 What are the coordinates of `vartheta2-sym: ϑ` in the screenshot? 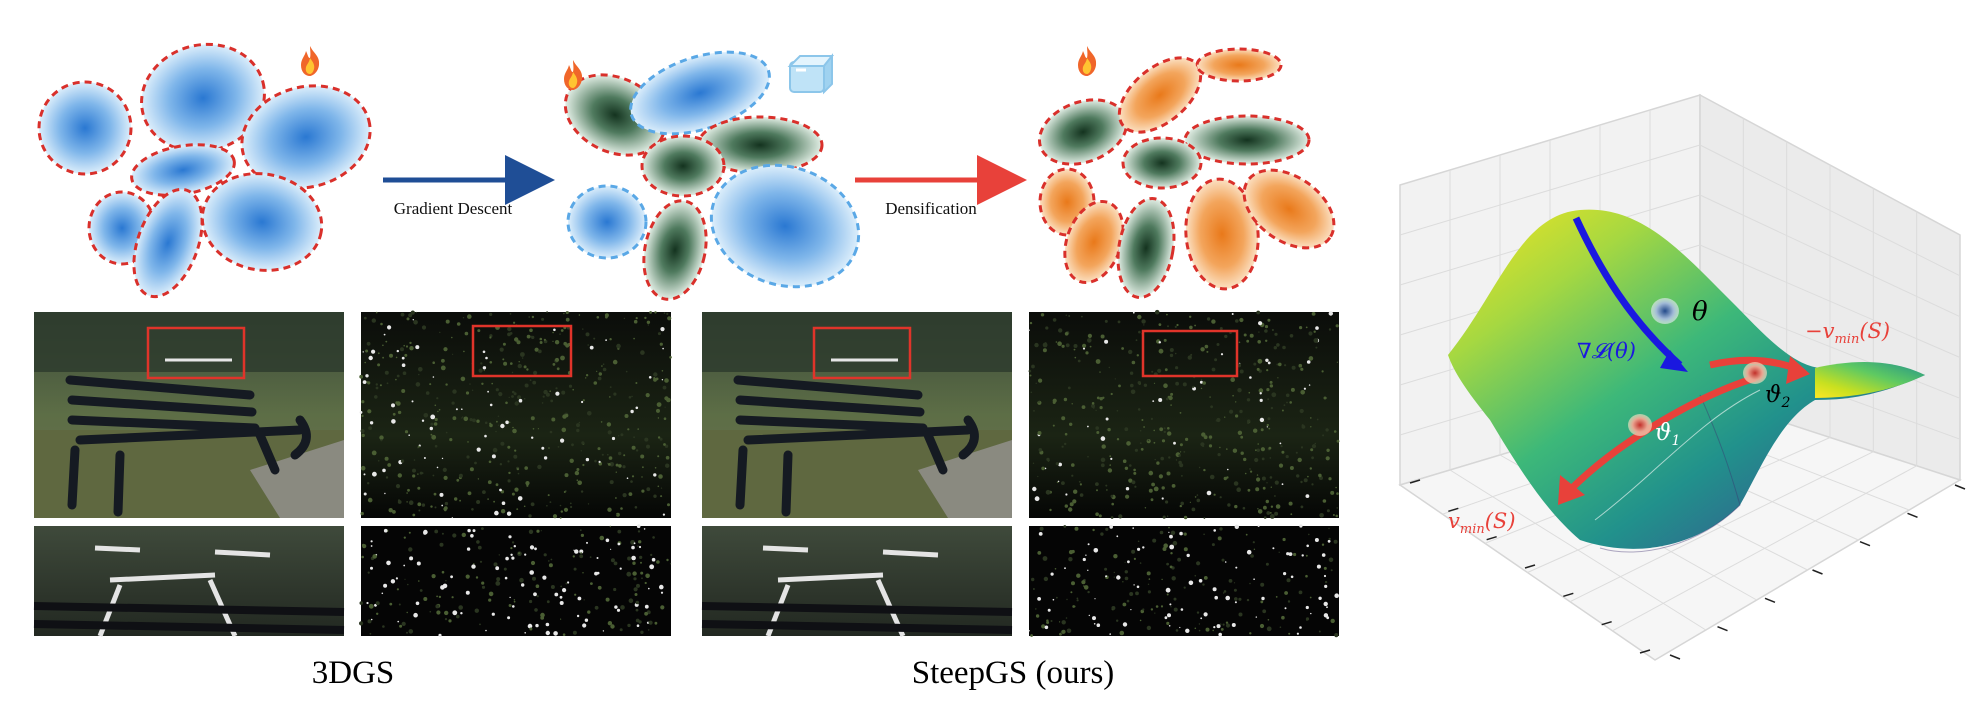 It's located at (1773, 395).